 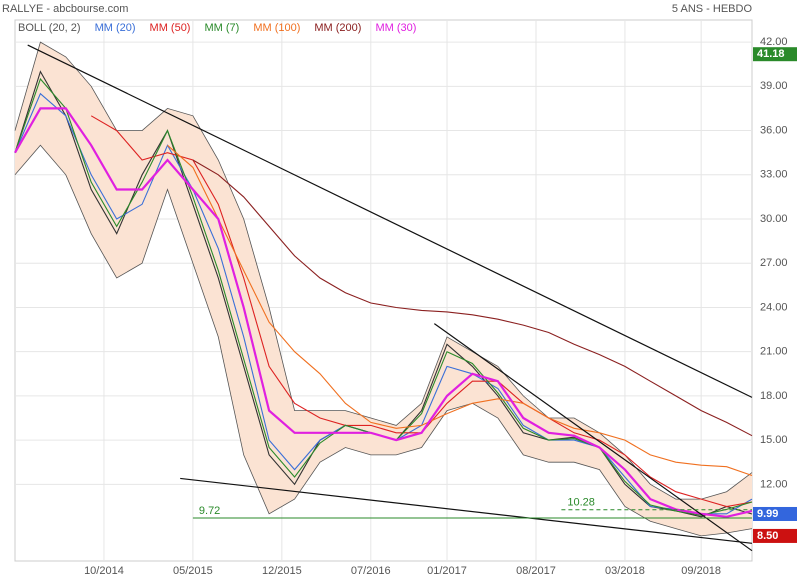 I want to click on x-tick-label: 05/2015, so click(x=193, y=571).